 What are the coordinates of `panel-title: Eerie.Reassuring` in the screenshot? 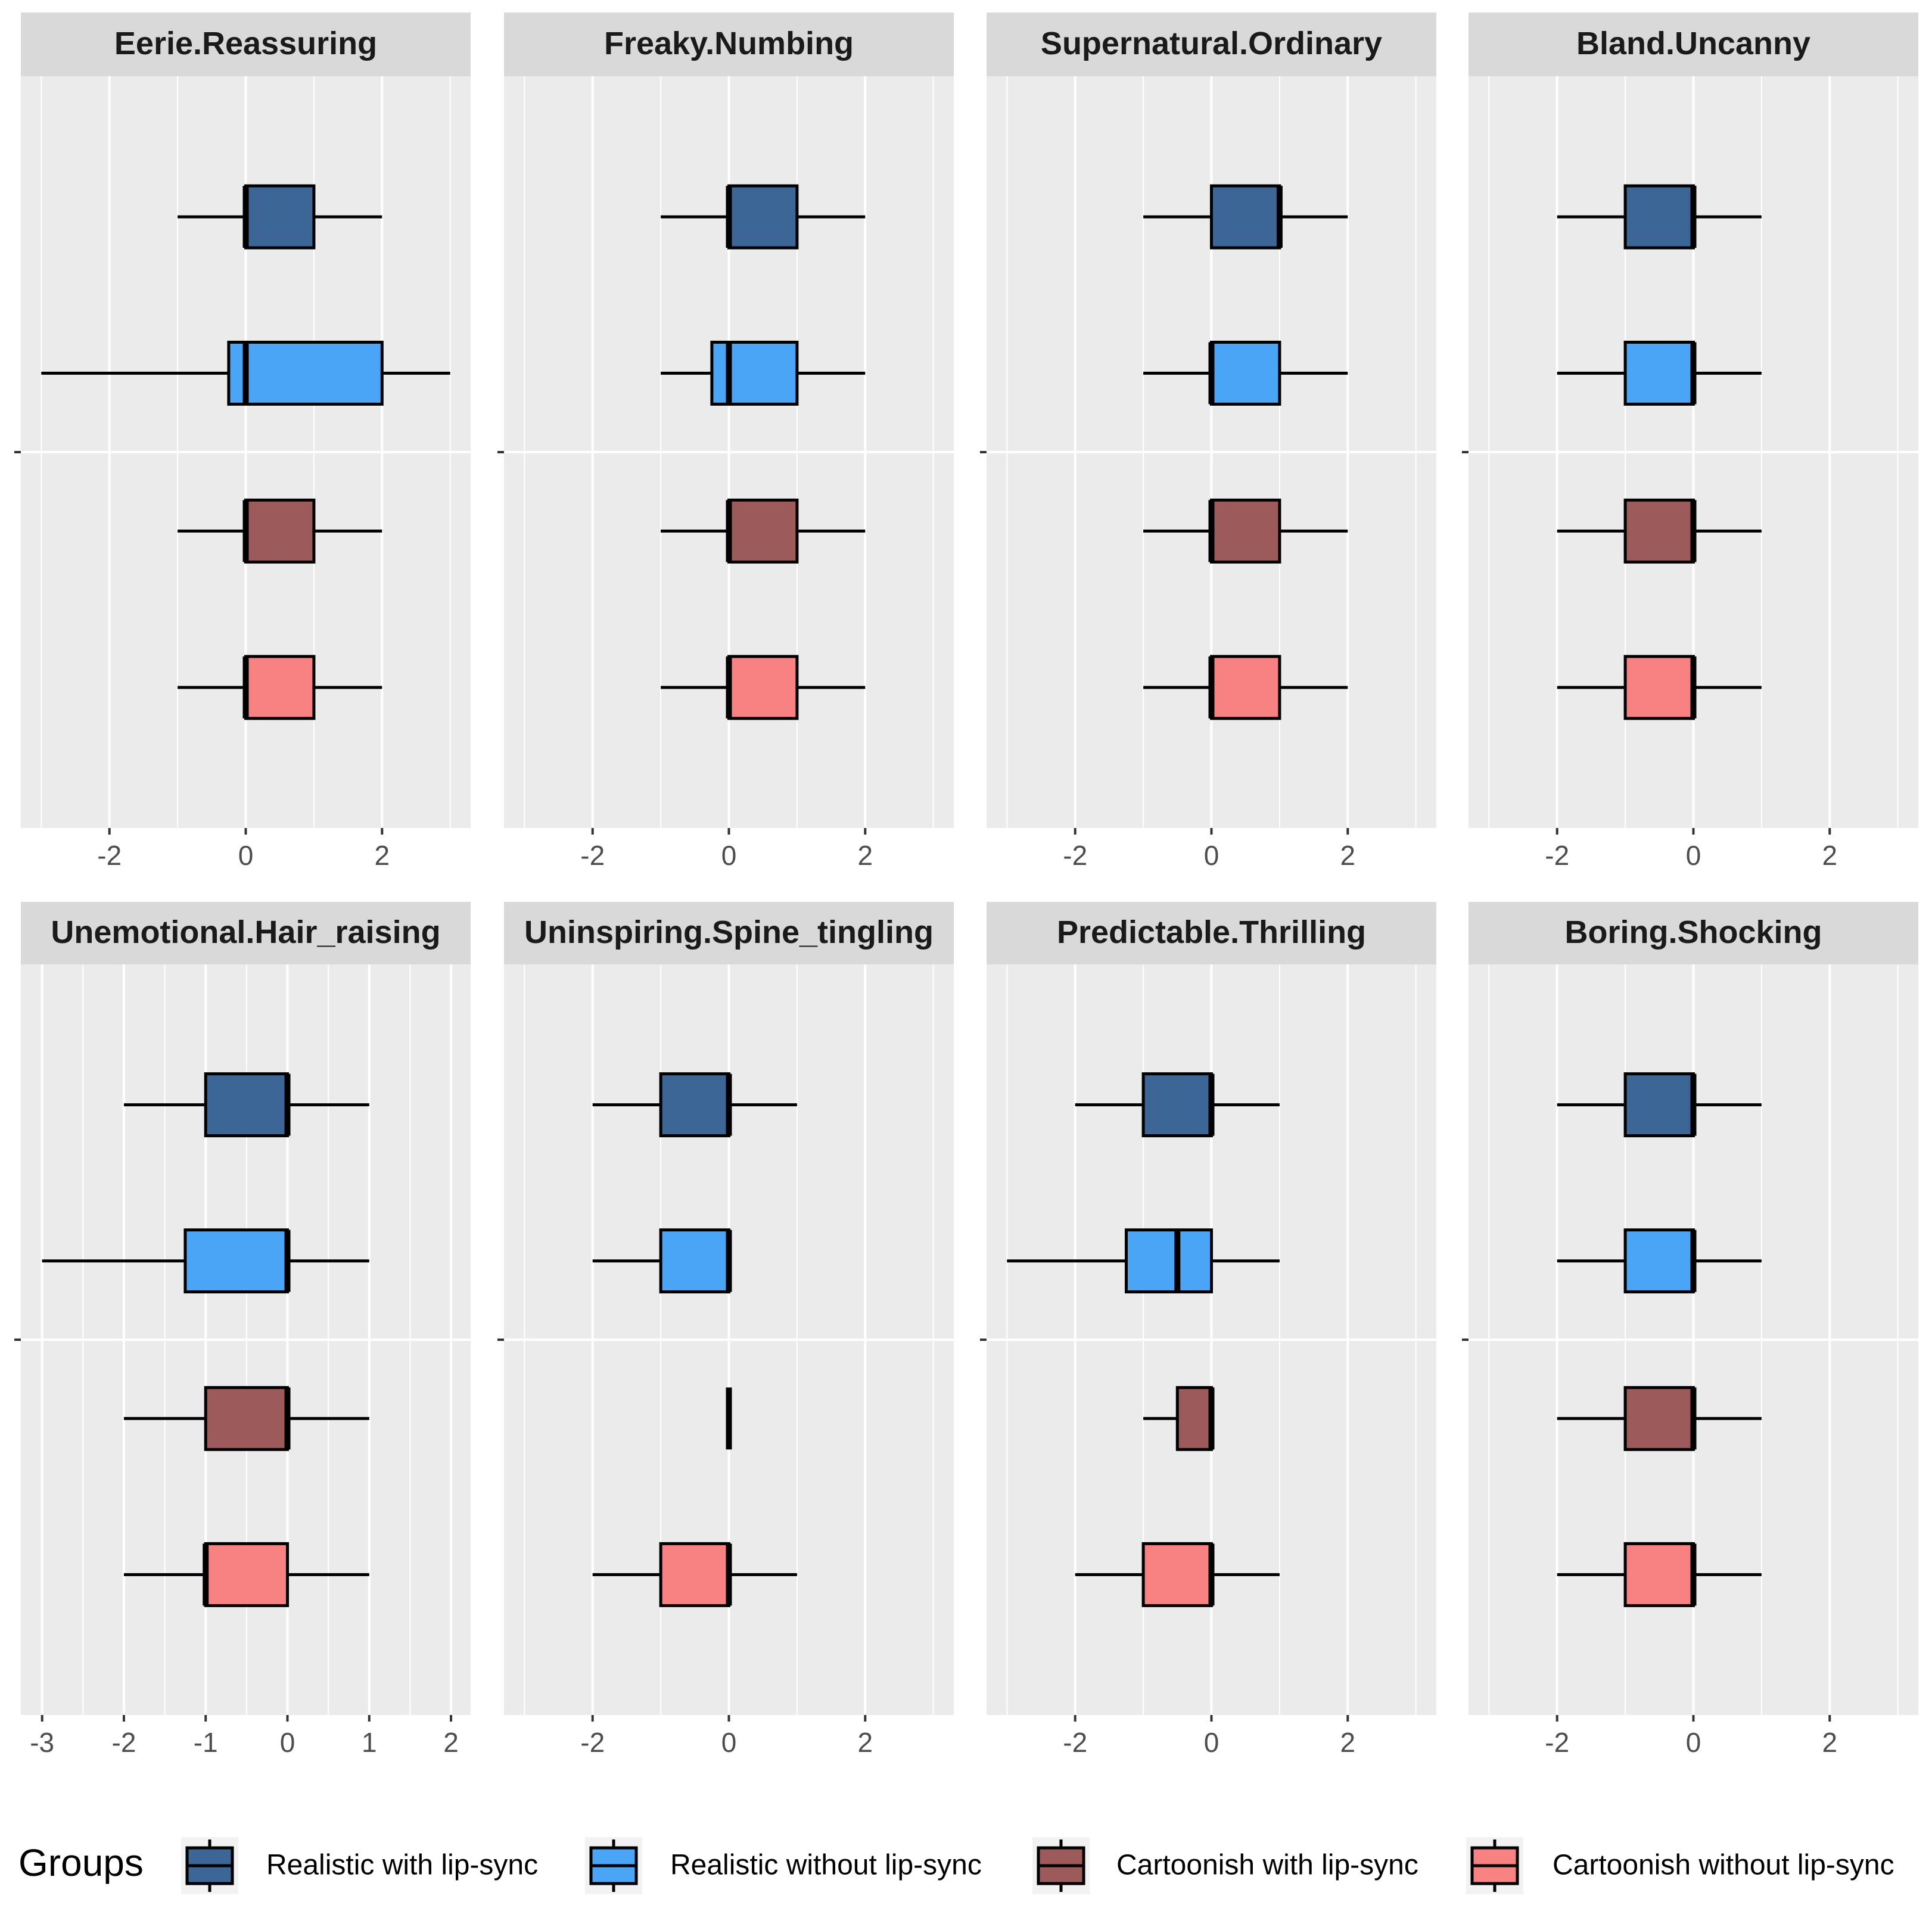 It's located at (245, 44).